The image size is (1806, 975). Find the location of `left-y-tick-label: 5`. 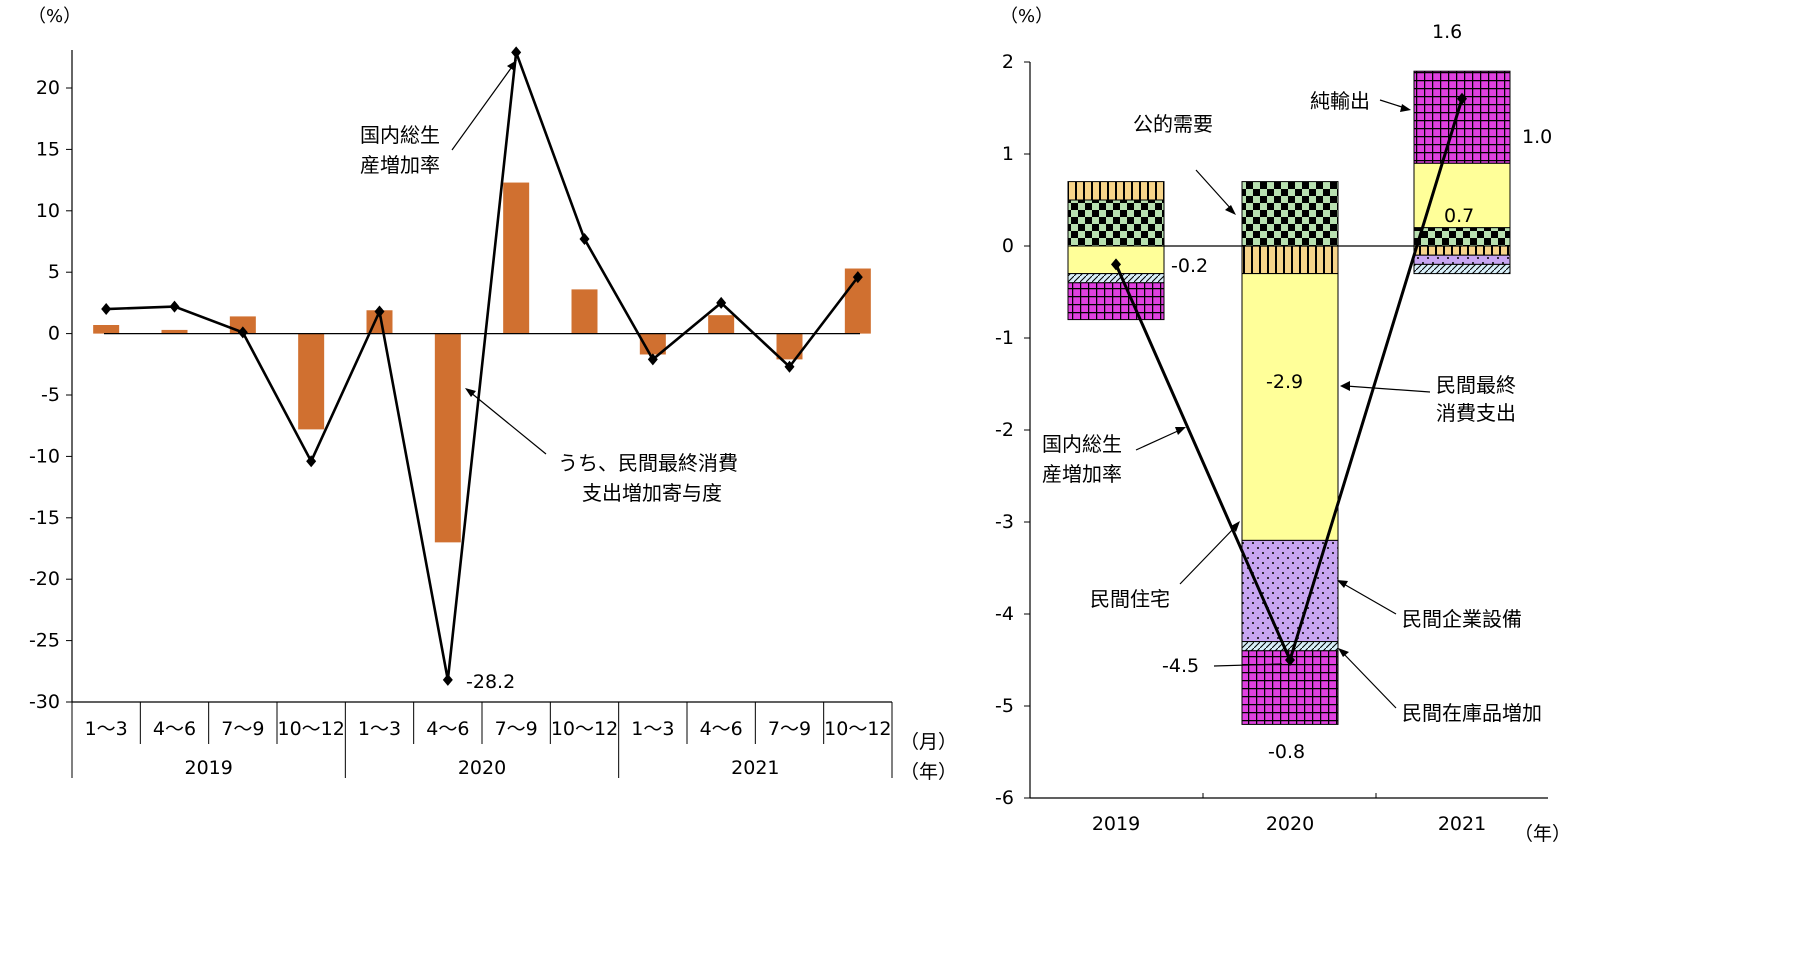

left-y-tick-label: 5 is located at coordinates (54, 272).